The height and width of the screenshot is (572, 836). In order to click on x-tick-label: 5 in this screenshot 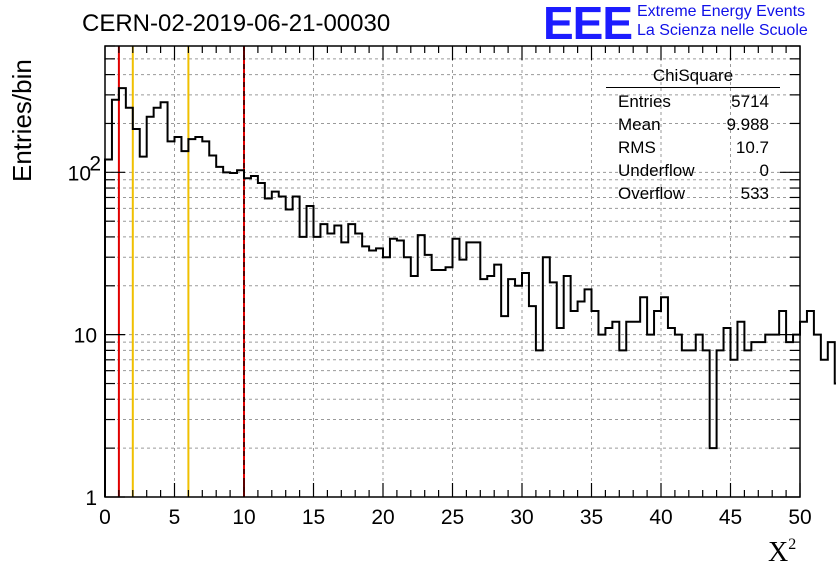, I will do `click(175, 517)`.